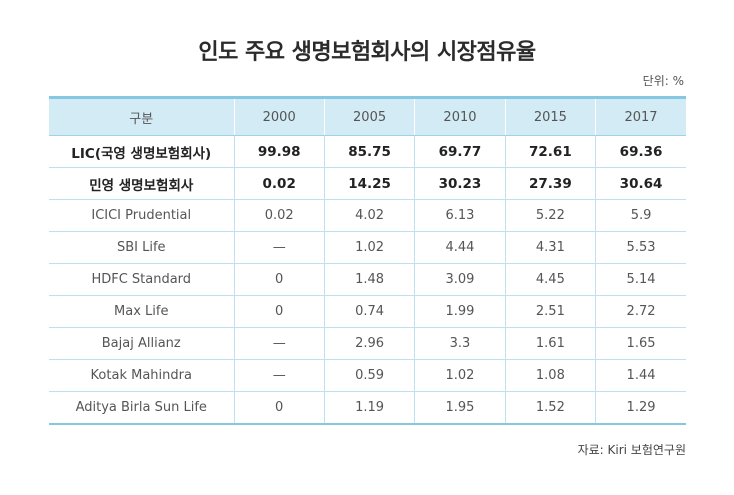  I want to click on table-row: Bajaj Allianz —2.96 3.3 1.61 1.65, so click(367, 343).